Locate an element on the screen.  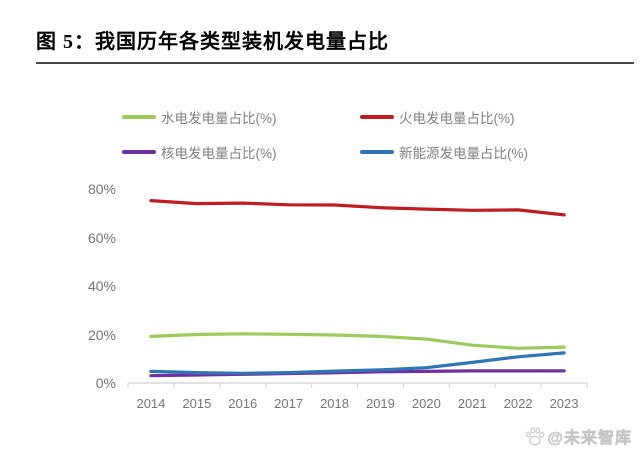
y-axis-label: 40% is located at coordinates (101, 286).